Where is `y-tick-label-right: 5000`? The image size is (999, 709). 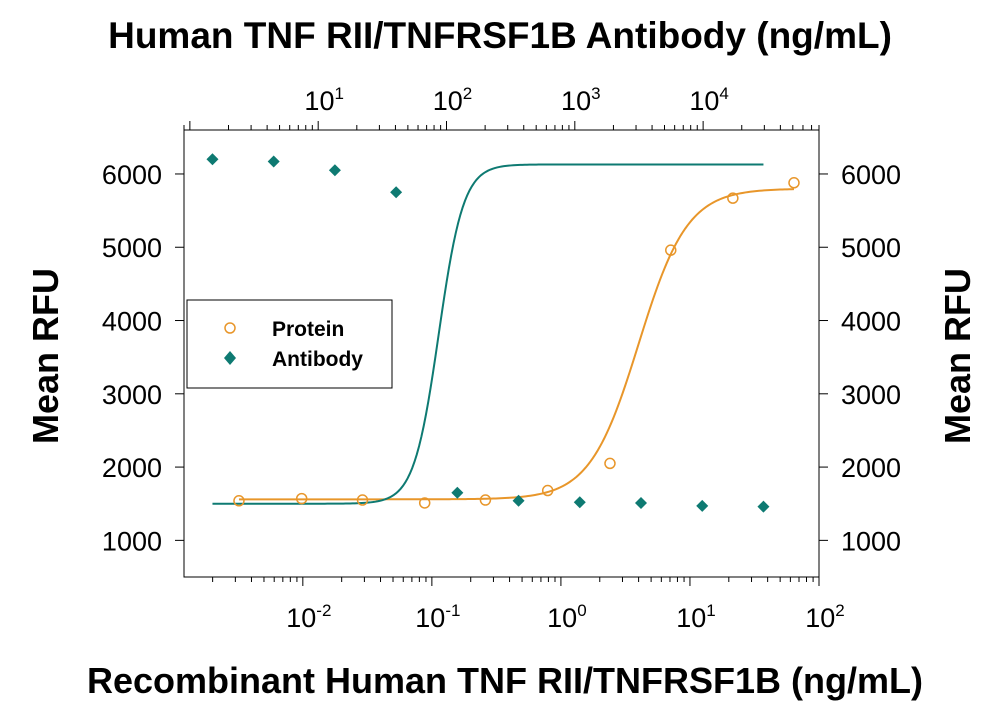
y-tick-label-right: 5000 is located at coordinates (871, 248).